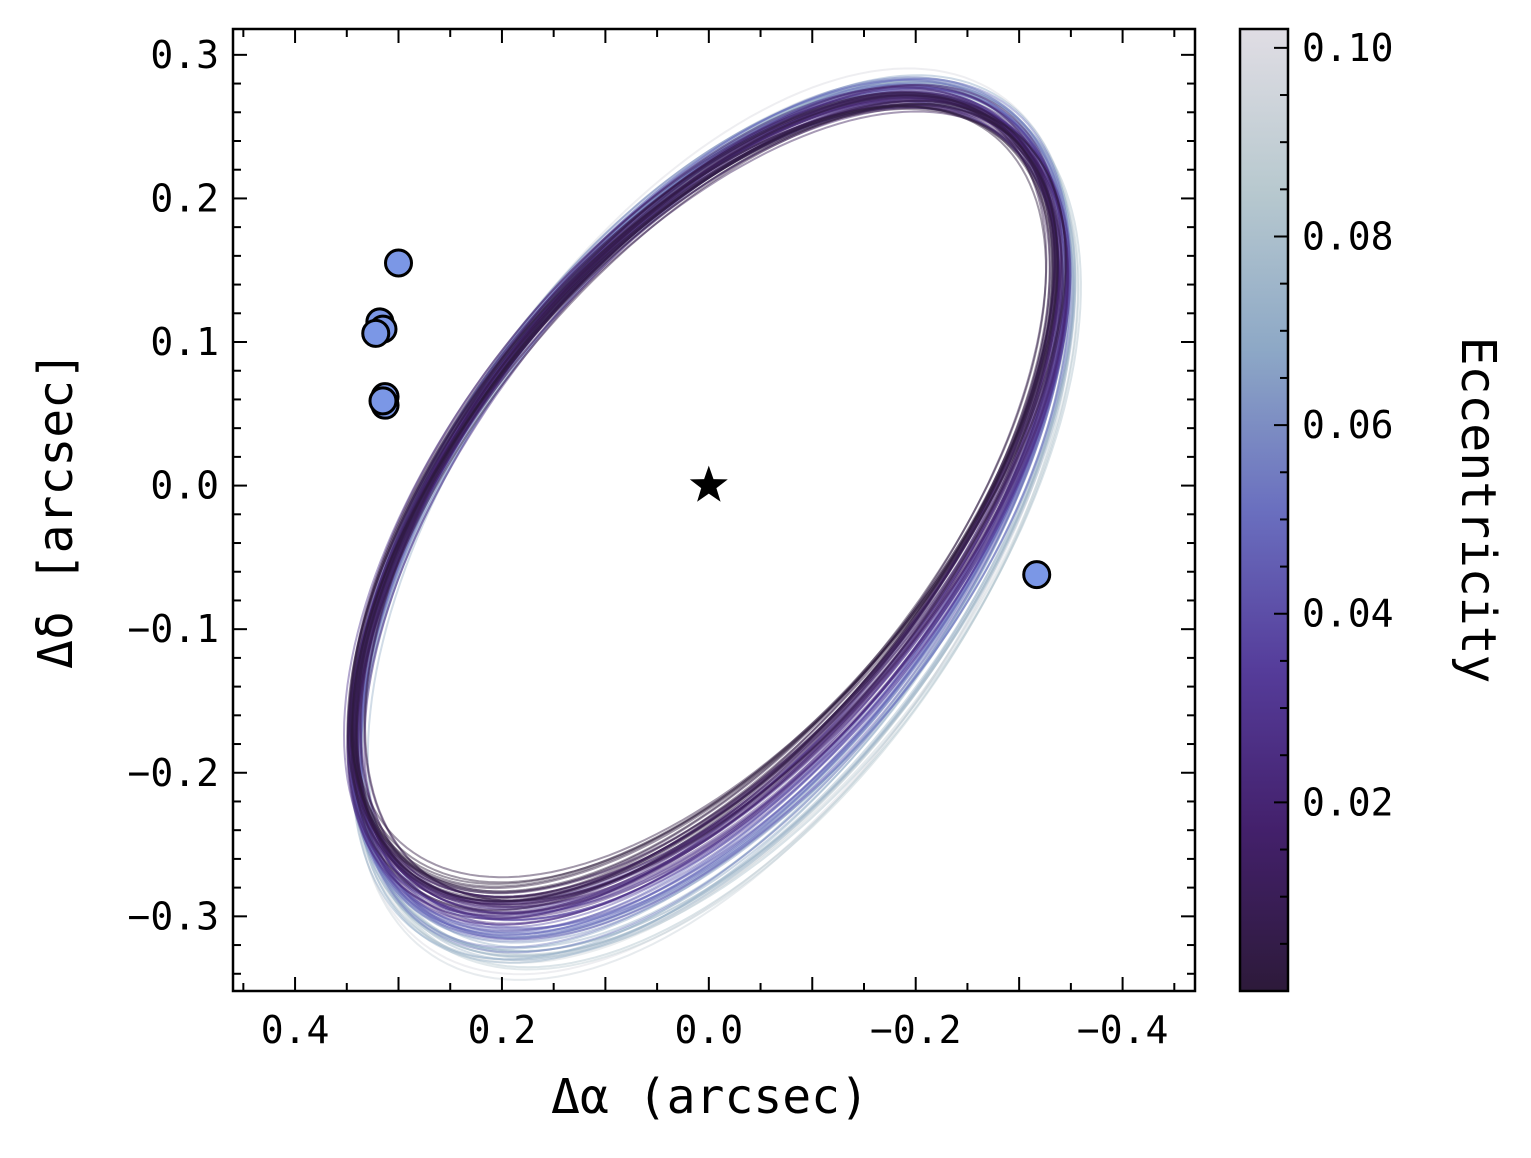 The height and width of the screenshot is (1158, 1531). I want to click on colorbar-tick-label: 0.06, so click(1348, 425).